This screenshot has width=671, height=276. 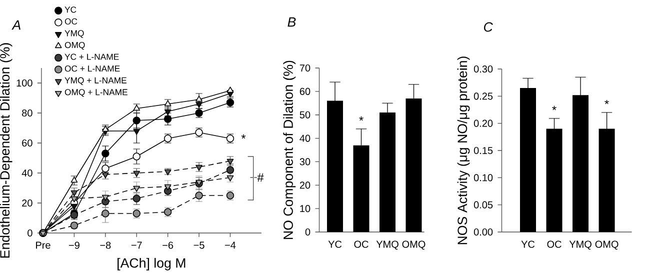 I want to click on x-tick-label: −6, so click(x=168, y=245).